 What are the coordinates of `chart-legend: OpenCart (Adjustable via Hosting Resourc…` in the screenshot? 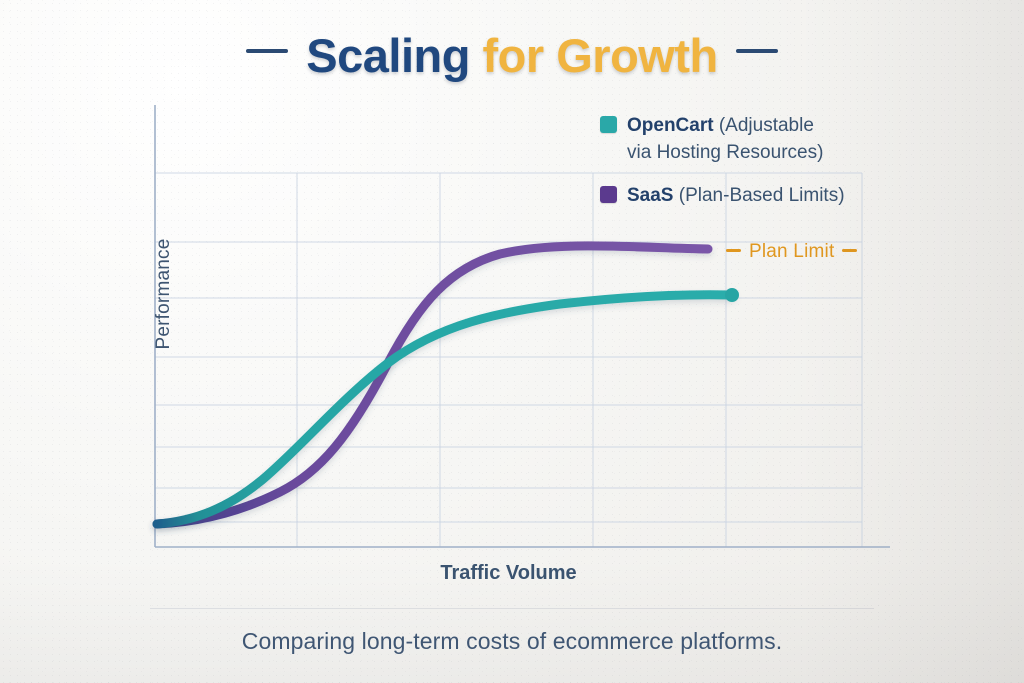 It's located at (750, 166).